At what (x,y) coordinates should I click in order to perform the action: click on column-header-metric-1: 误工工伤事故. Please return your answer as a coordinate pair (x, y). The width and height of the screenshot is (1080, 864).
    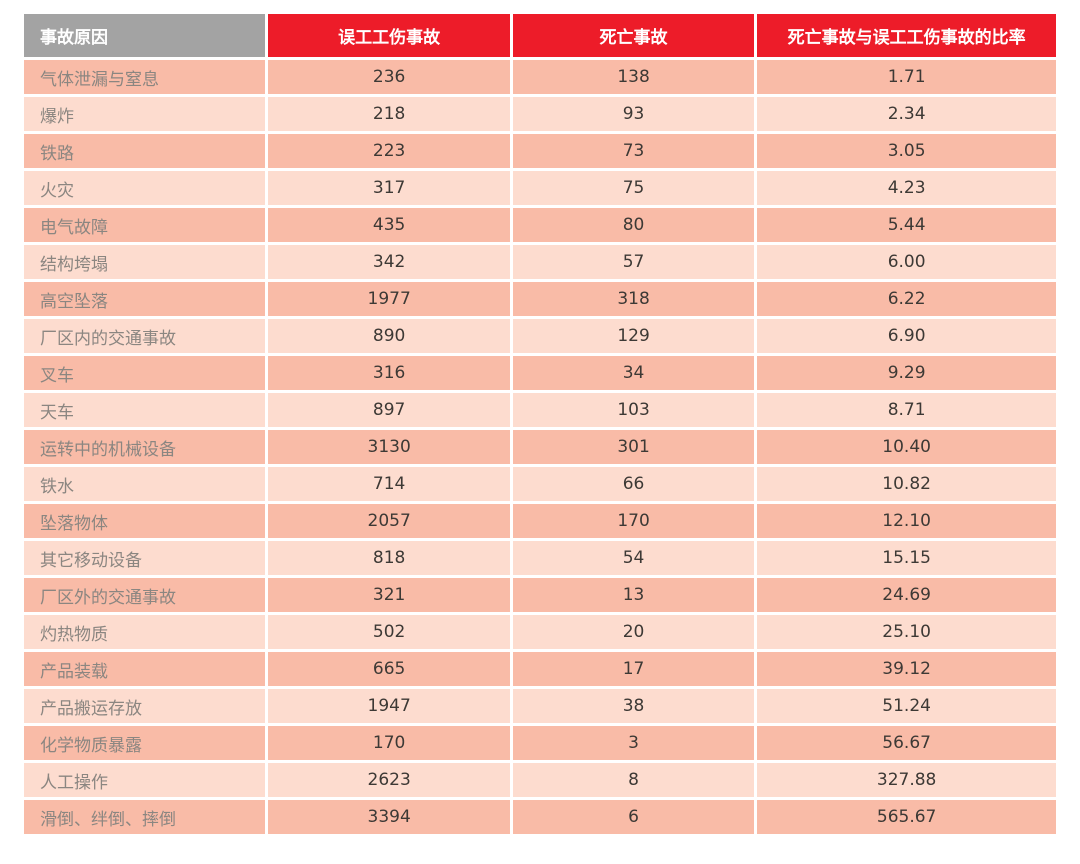
    Looking at the image, I should click on (389, 35).